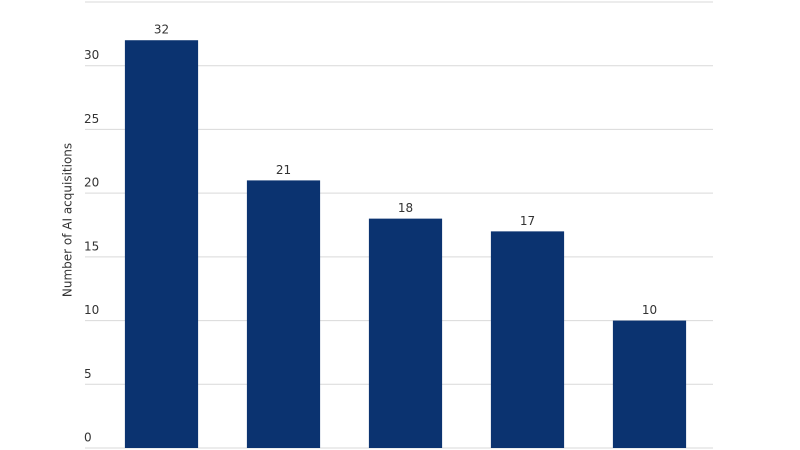 This screenshot has height=450, width=800. What do you see at coordinates (283, 170) in the screenshot?
I see `data-label: 21` at bounding box center [283, 170].